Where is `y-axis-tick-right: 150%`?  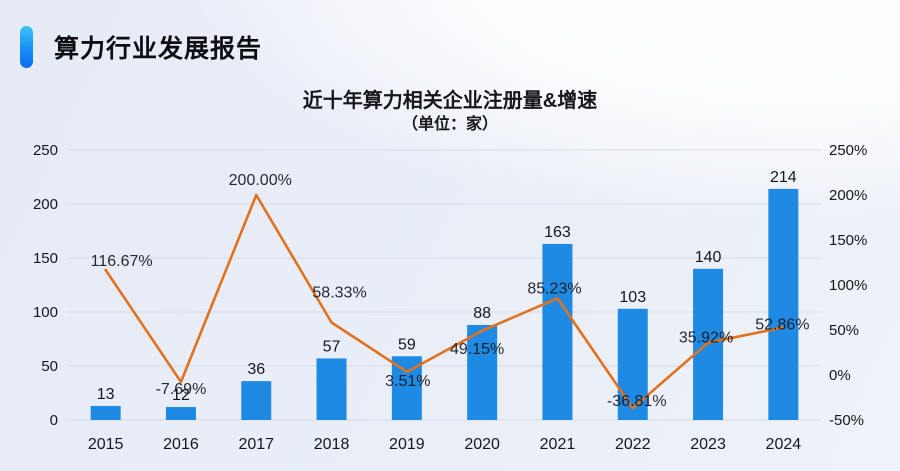
y-axis-tick-right: 150% is located at coordinates (848, 240).